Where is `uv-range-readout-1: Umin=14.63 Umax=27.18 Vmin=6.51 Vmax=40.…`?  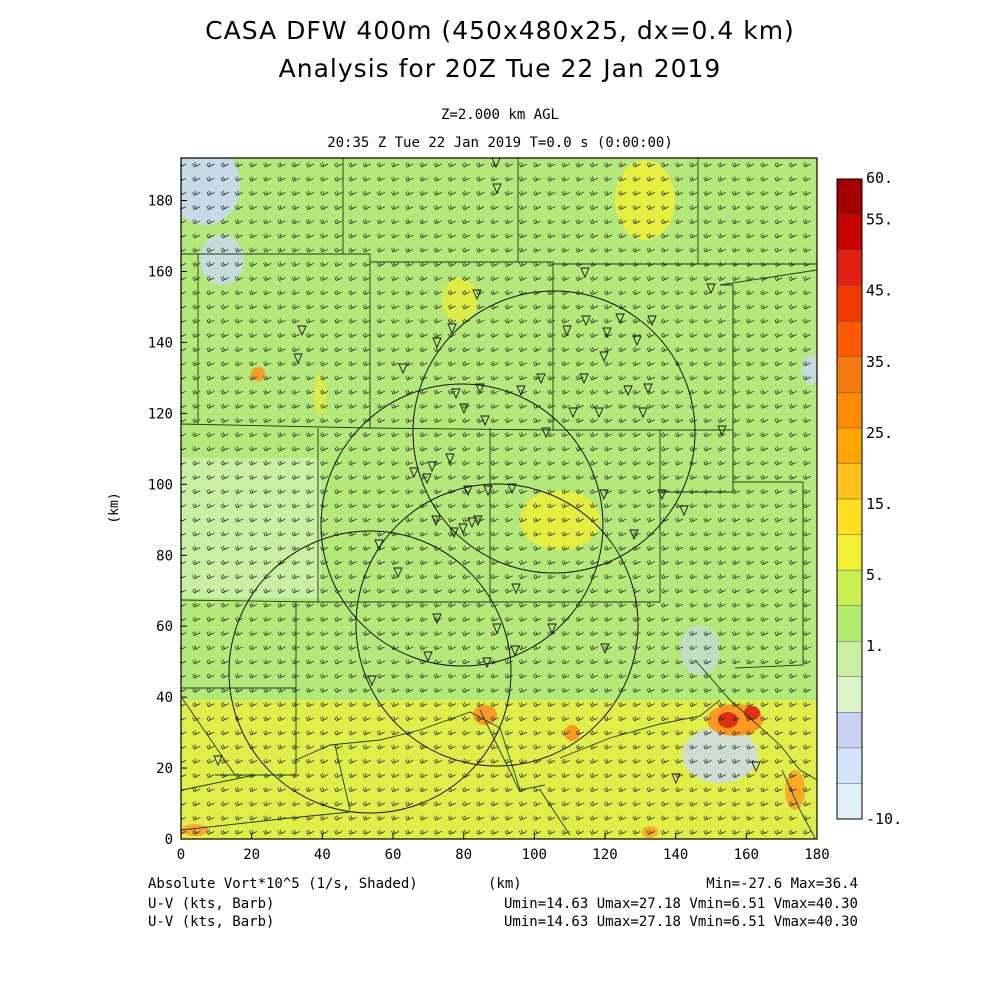
uv-range-readout-1: Umin=14.63 Umax=27.18 Vmin=6.51 Vmax=40.… is located at coordinates (680, 904).